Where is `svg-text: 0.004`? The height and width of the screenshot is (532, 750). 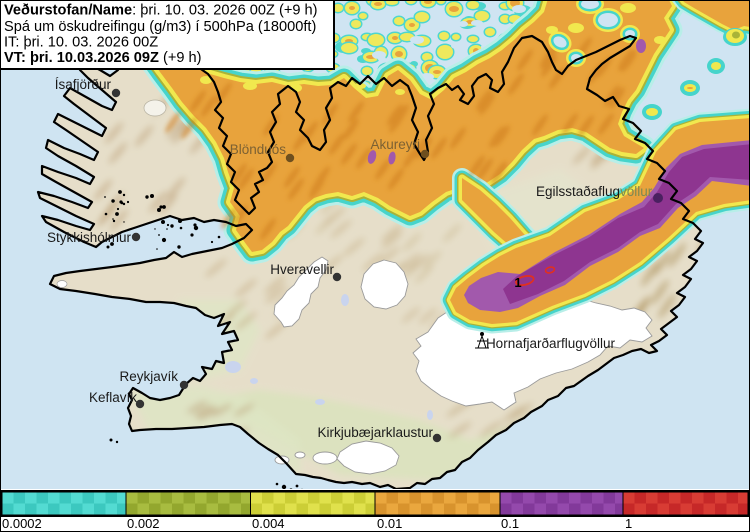 svg-text: 0.004 is located at coordinates (268, 523).